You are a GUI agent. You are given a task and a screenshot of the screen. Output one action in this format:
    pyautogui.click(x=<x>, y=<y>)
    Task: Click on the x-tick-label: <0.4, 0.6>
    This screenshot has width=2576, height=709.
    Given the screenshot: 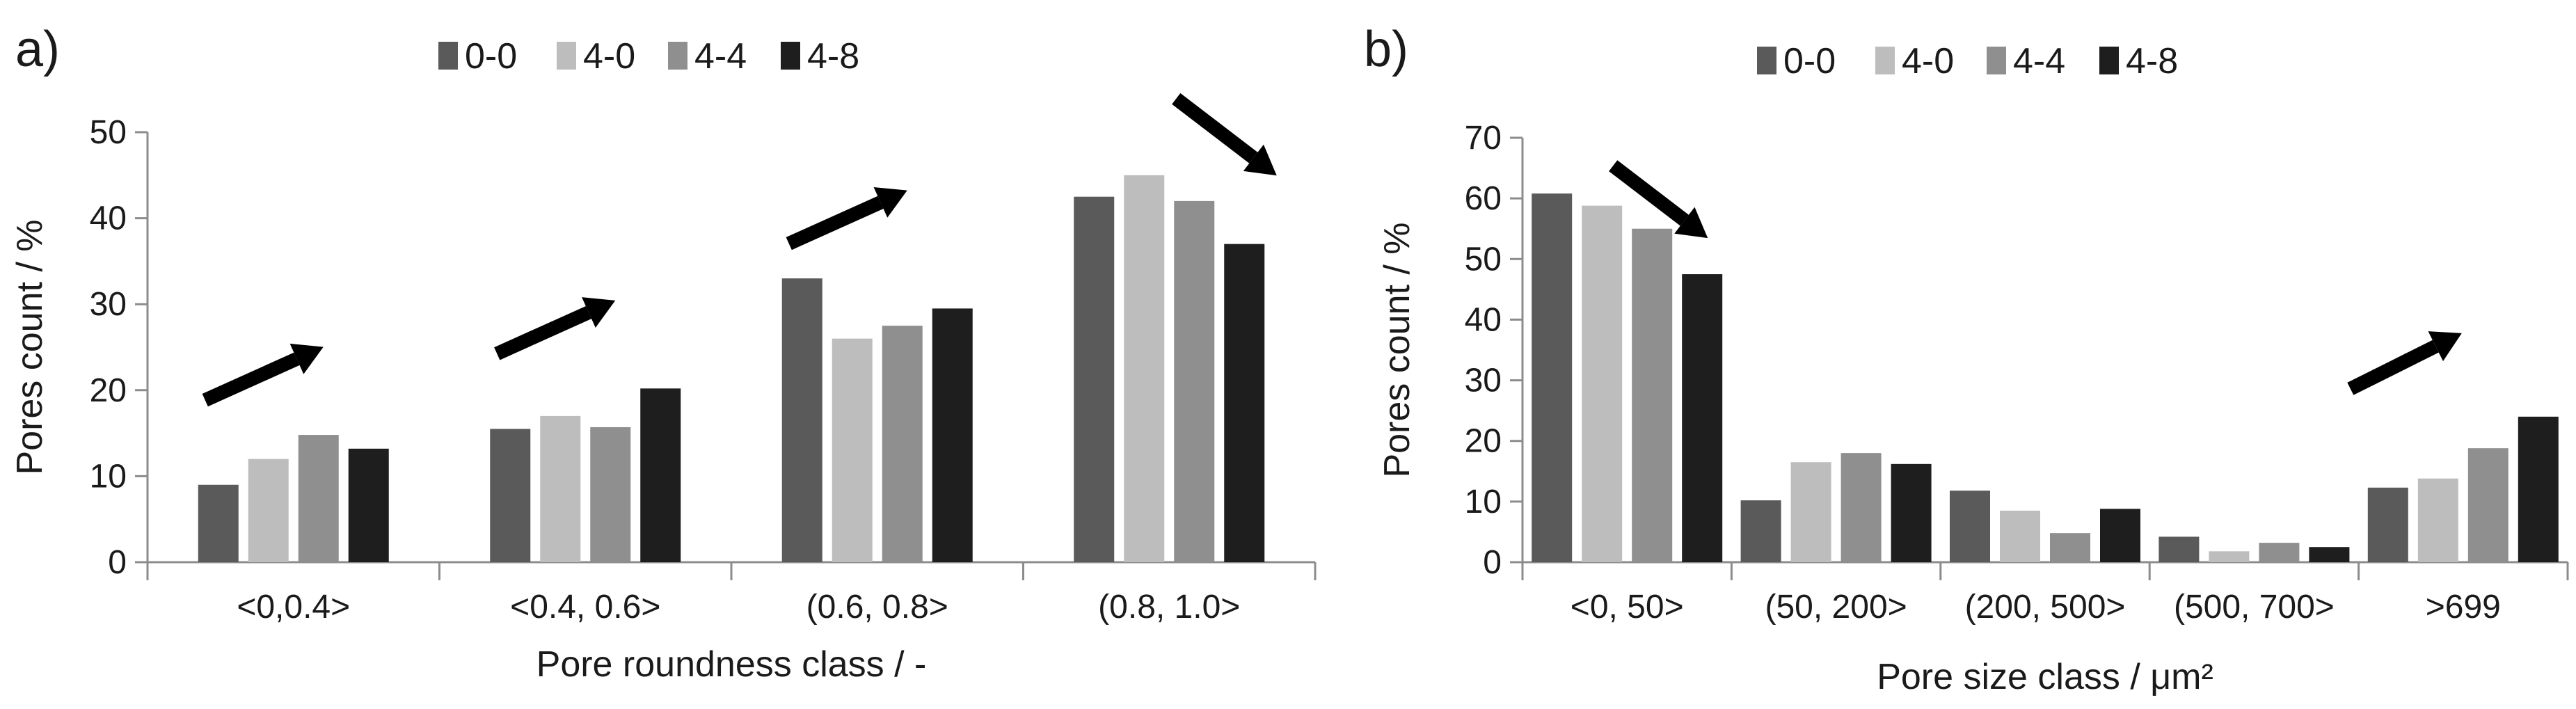 What is the action you would take?
    pyautogui.click(x=585, y=608)
    